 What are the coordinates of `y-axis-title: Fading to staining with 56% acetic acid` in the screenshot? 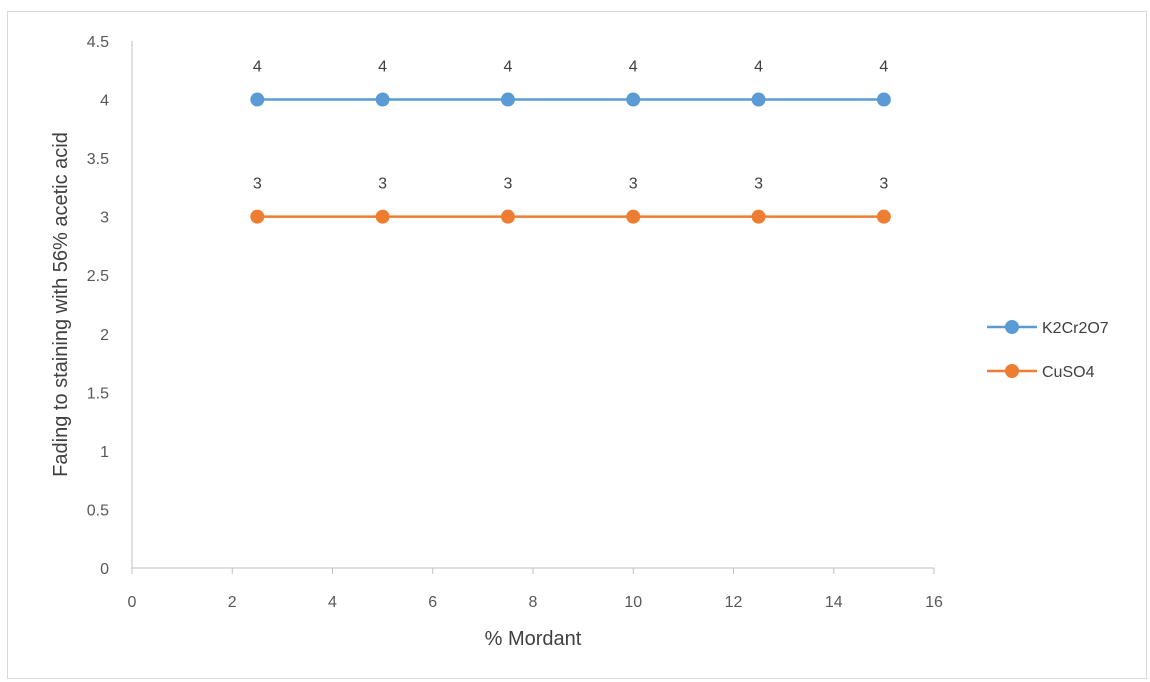 It's located at (61, 304).